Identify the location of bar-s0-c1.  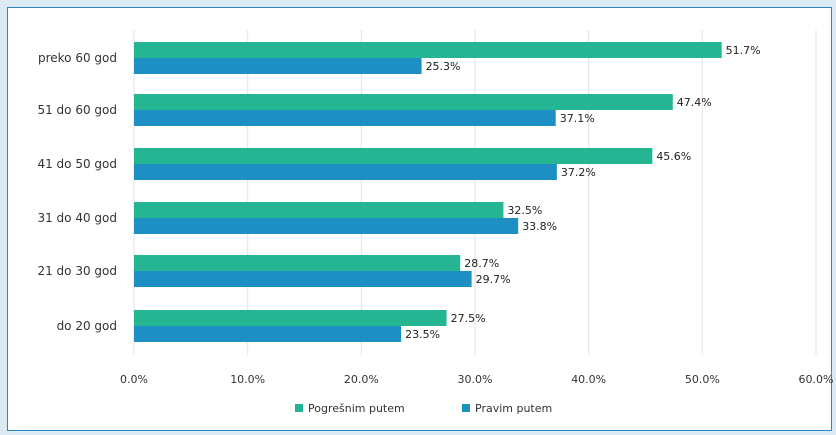
(403, 102).